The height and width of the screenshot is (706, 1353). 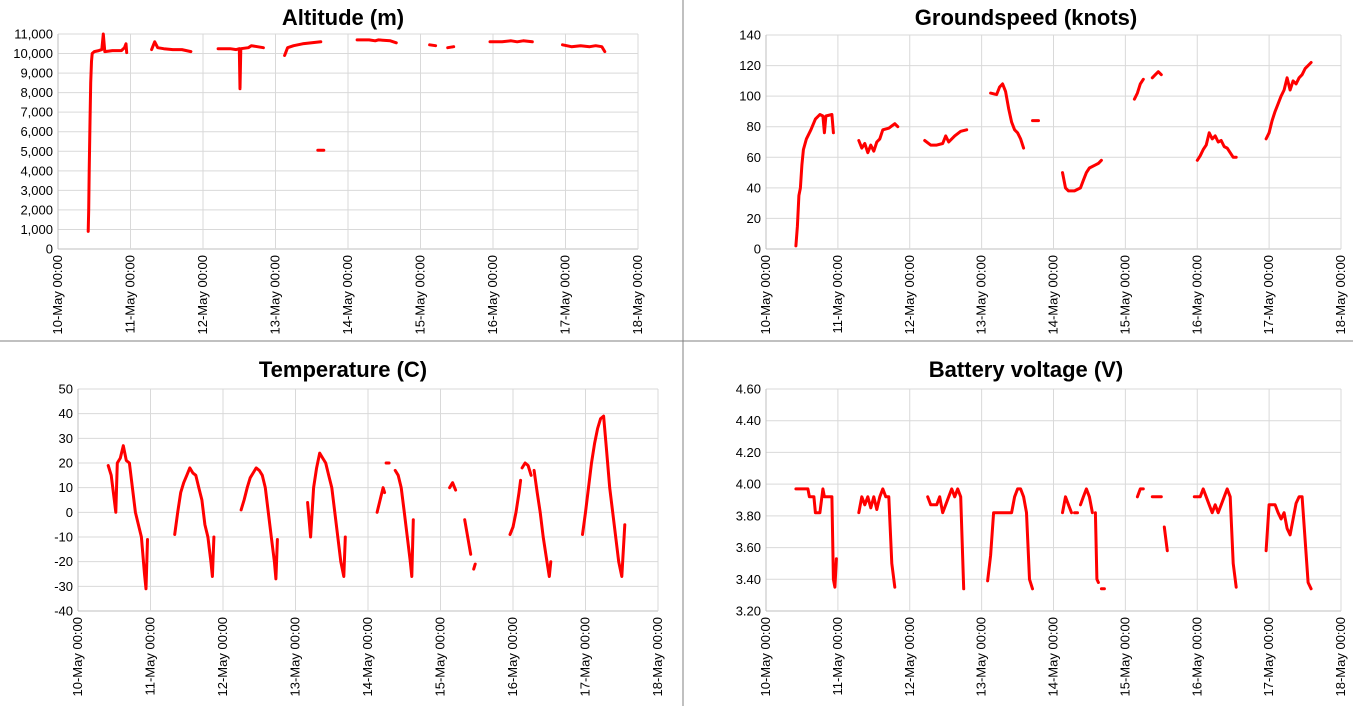 I want to click on temperature-chart-title: Temperature (C), so click(x=343, y=369).